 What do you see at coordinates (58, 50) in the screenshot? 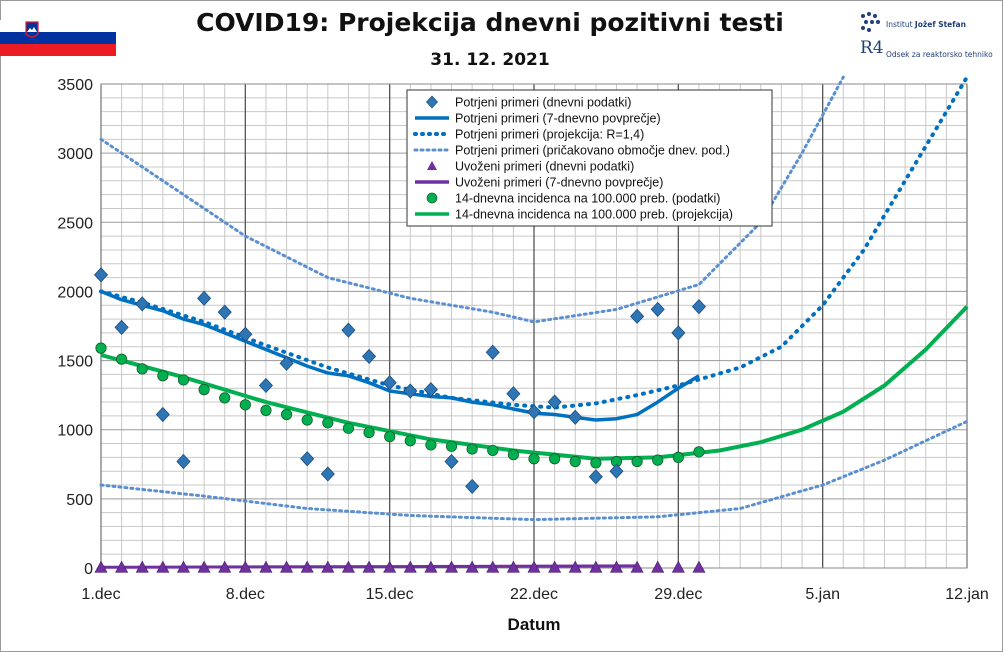
I see `flag-red-stripe` at bounding box center [58, 50].